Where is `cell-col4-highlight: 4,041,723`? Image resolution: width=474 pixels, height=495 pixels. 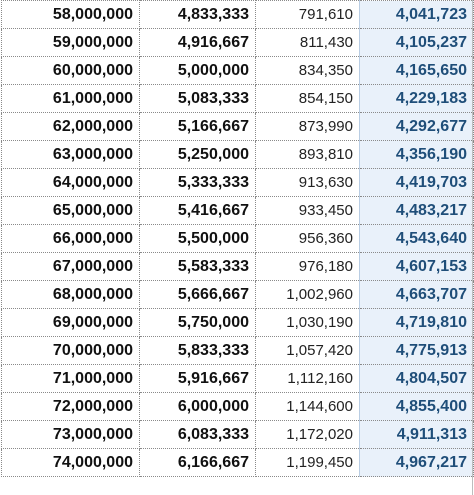 cell-col4-highlight: 4,041,723 is located at coordinates (417, 15).